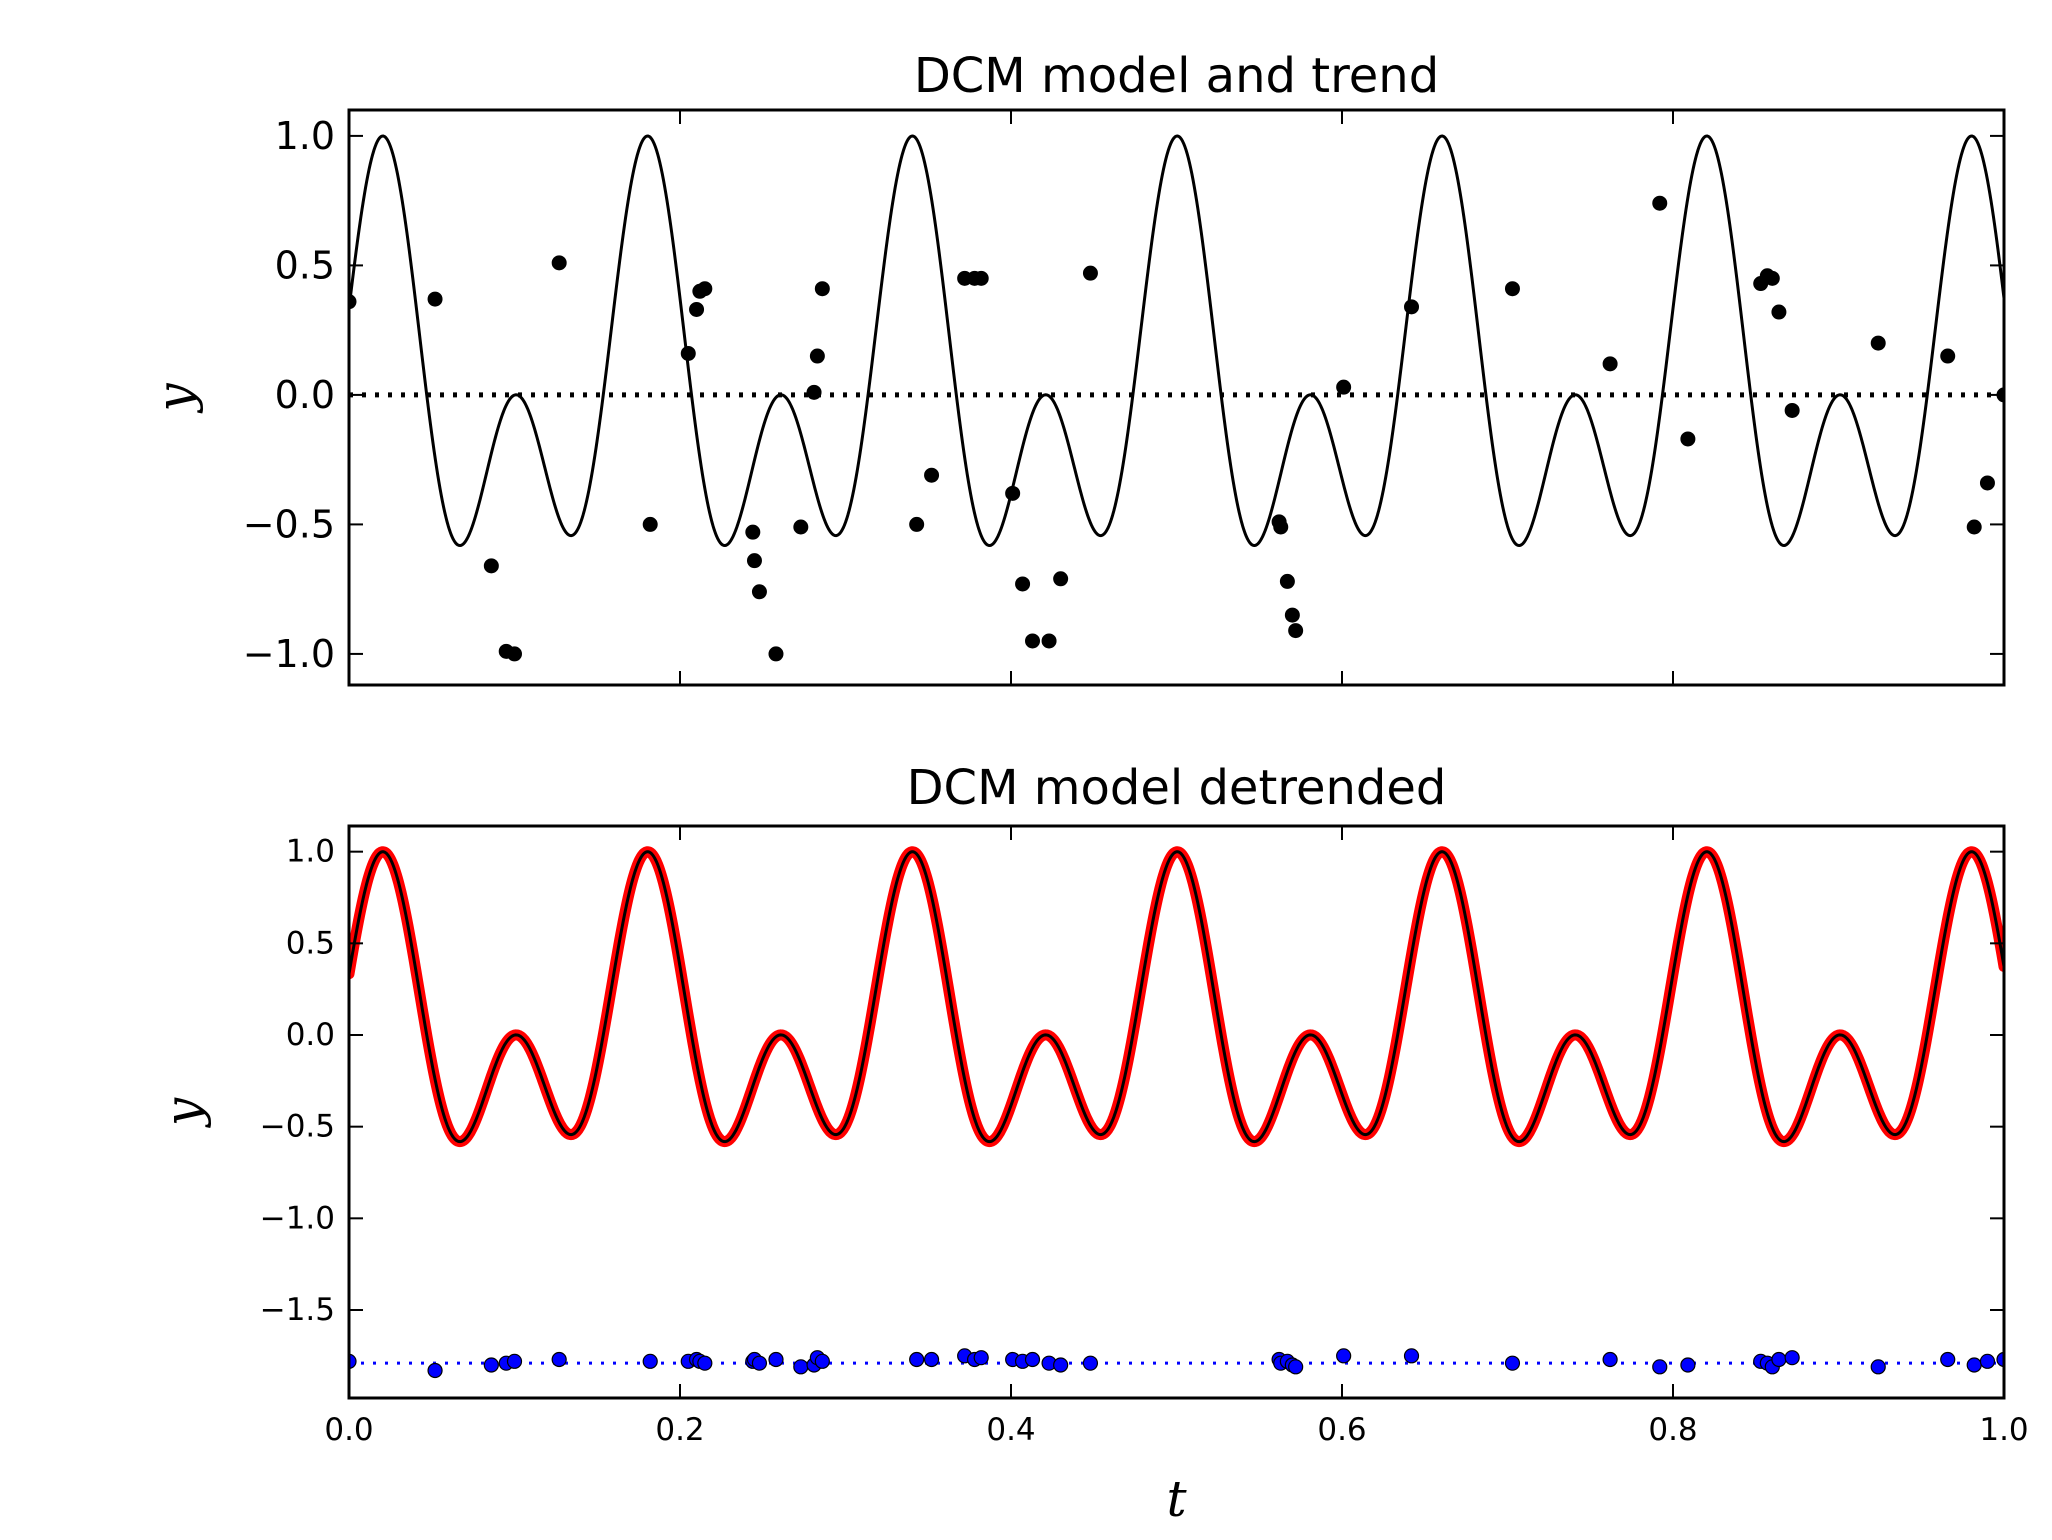 The height and width of the screenshot is (1540, 2052). Describe the element at coordinates (679, 1430) in the screenshot. I see `x-tick-label: 0.2` at that location.